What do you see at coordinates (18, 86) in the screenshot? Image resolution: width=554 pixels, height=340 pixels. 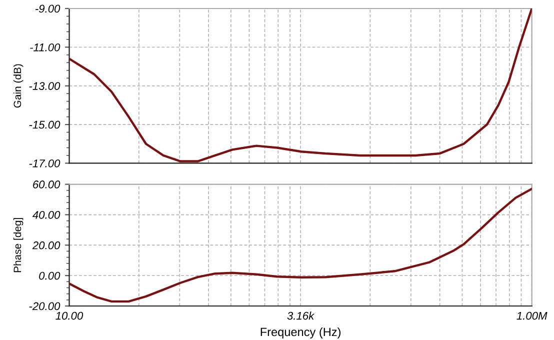 I see `y-axis-title: Gain (dB)` at bounding box center [18, 86].